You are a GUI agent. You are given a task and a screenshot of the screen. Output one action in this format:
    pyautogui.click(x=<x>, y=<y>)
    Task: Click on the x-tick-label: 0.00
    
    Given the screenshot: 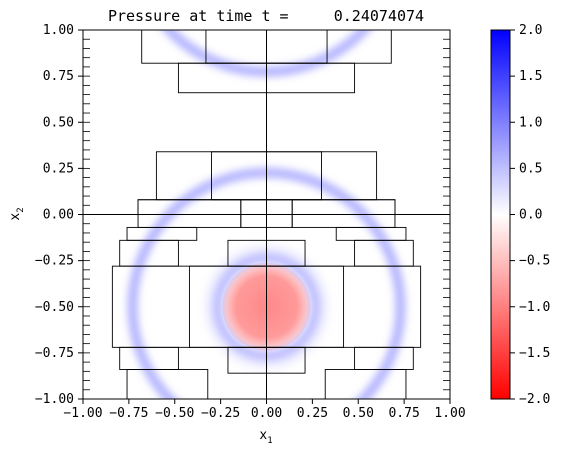 What is the action you would take?
    pyautogui.click(x=266, y=413)
    